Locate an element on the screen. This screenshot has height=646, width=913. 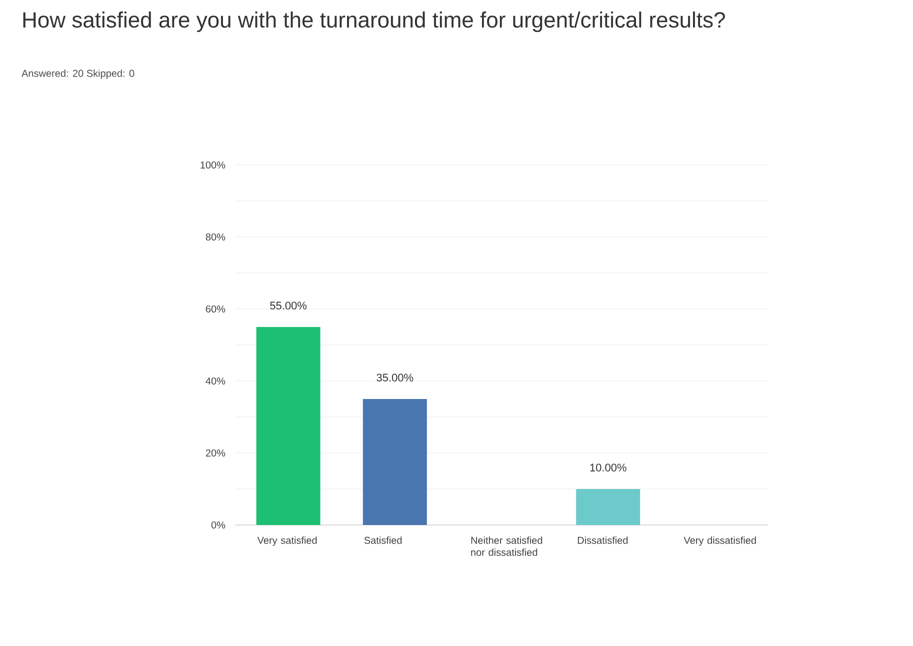
y-tick-label: 0% is located at coordinates (218, 525).